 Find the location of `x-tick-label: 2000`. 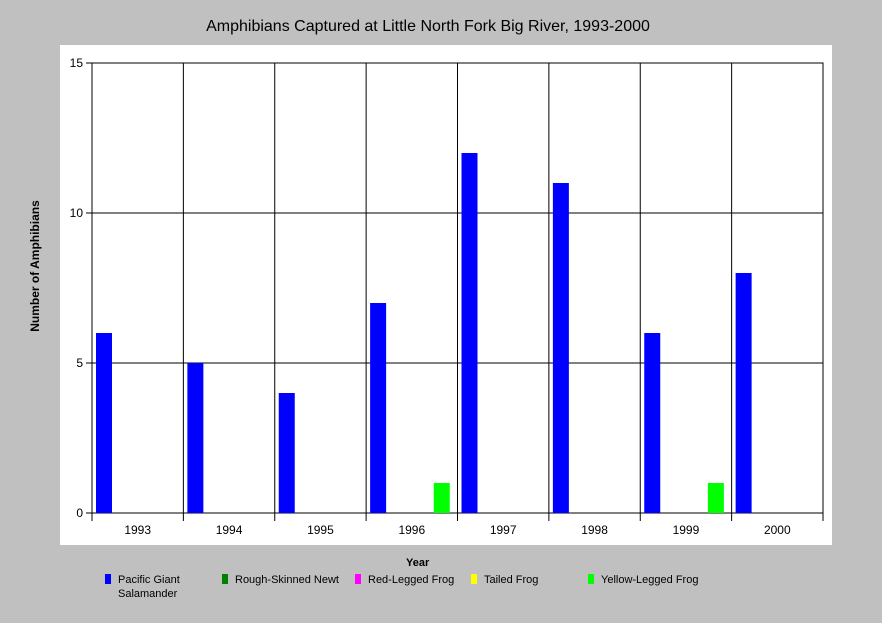

x-tick-label: 2000 is located at coordinates (777, 530).